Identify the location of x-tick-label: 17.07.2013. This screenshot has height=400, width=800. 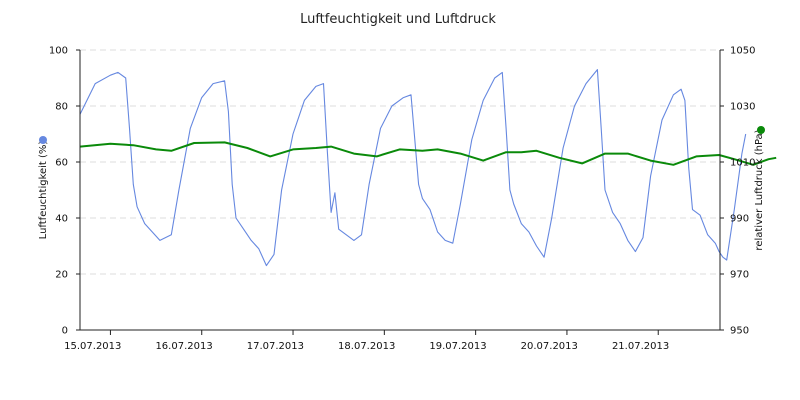
(275, 346).